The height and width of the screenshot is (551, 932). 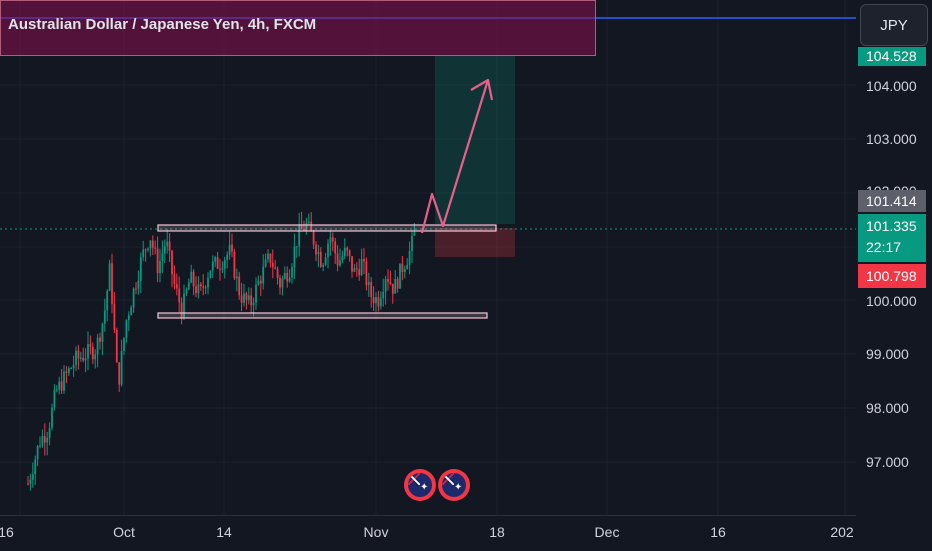 What do you see at coordinates (891, 139) in the screenshot?
I see `price-tick: 103.000` at bounding box center [891, 139].